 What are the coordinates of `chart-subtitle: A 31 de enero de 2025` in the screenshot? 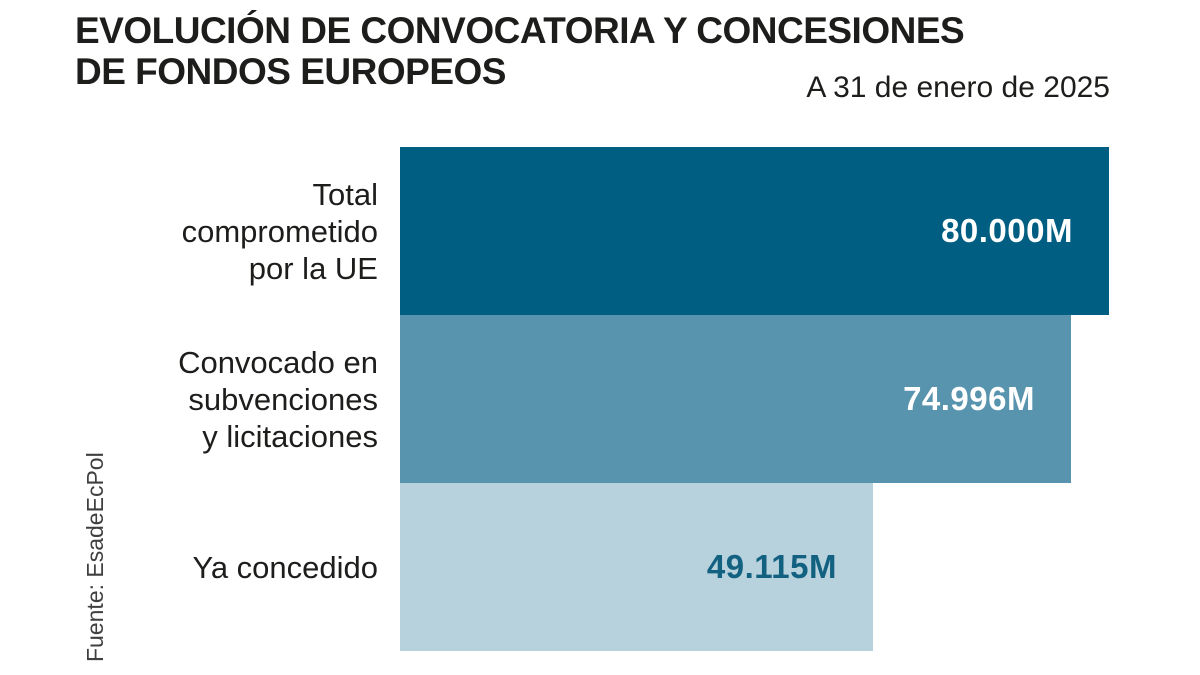 It's located at (958, 87).